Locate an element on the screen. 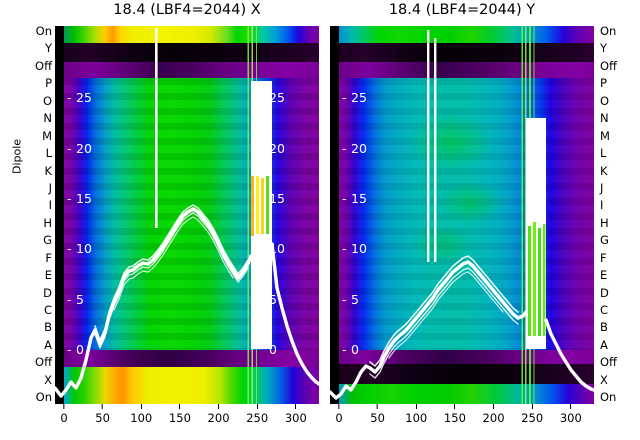  panel-x-axis: 0 50 100 150 200 250 300 is located at coordinates (187, 421).